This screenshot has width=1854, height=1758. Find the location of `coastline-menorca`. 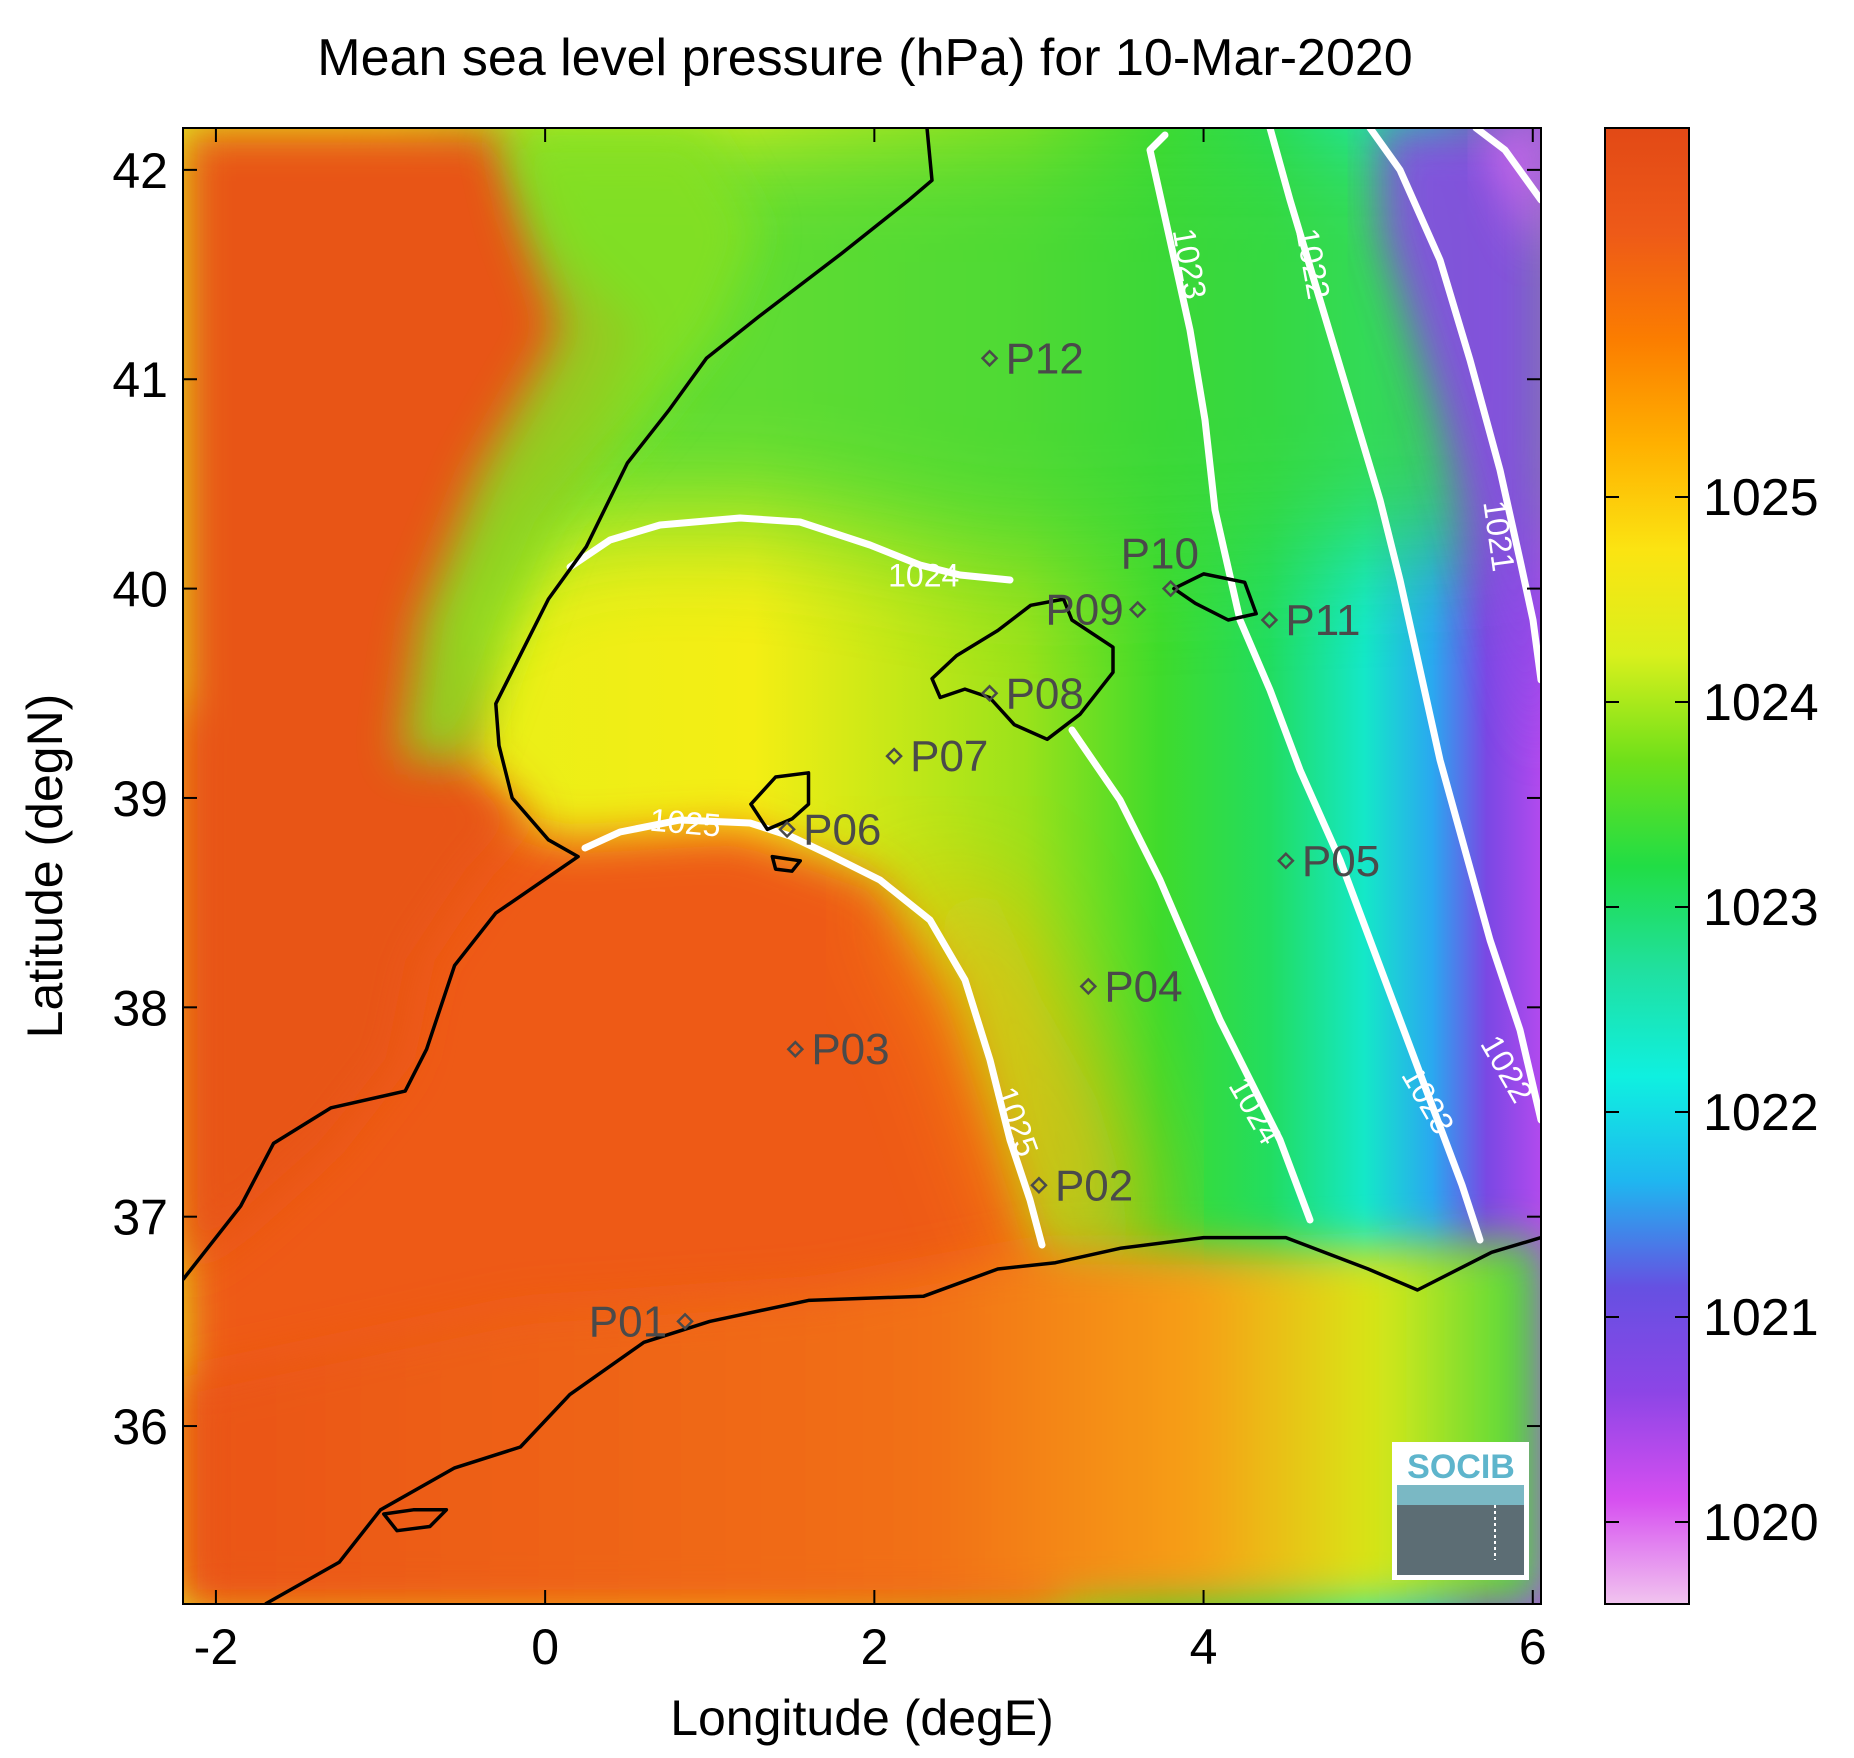

coastline-menorca is located at coordinates (1215, 597).